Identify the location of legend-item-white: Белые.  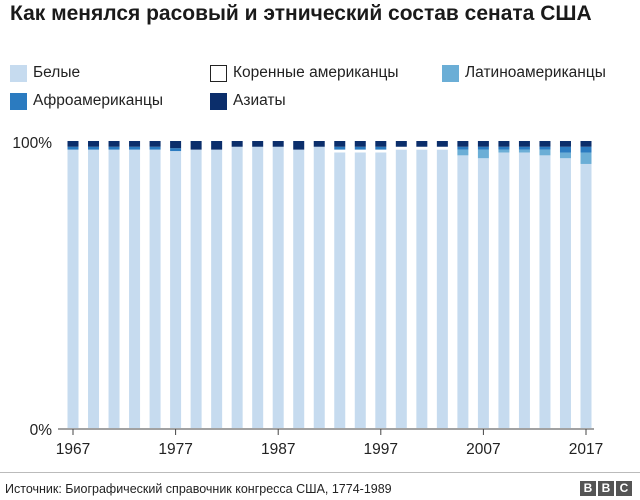
(45, 73).